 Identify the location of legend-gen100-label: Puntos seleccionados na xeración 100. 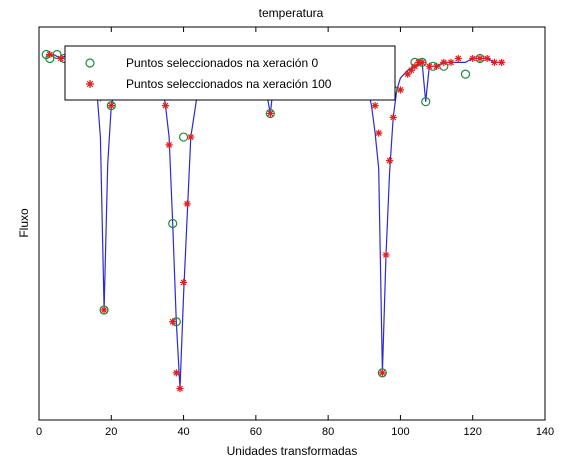
(229, 84).